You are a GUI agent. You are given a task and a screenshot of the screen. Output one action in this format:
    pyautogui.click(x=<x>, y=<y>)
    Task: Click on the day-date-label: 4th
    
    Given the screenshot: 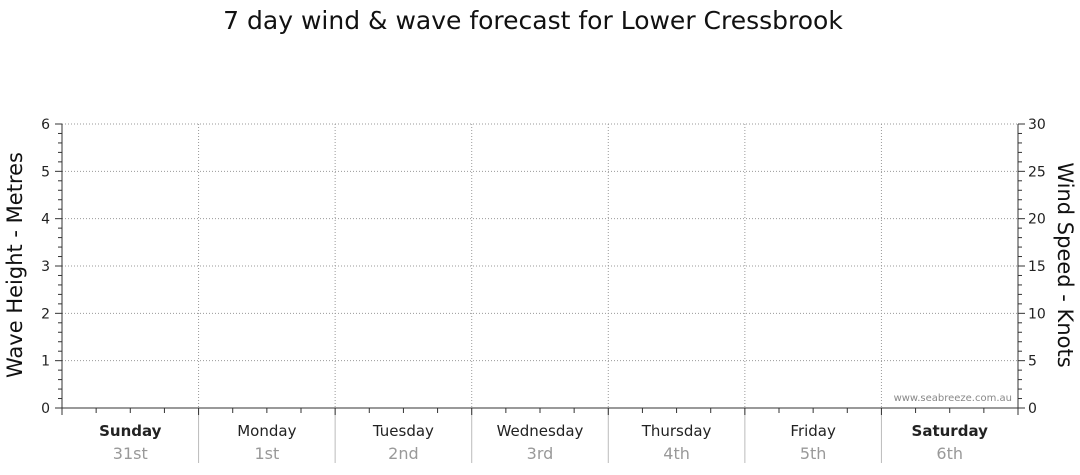 What is the action you would take?
    pyautogui.click(x=676, y=453)
    